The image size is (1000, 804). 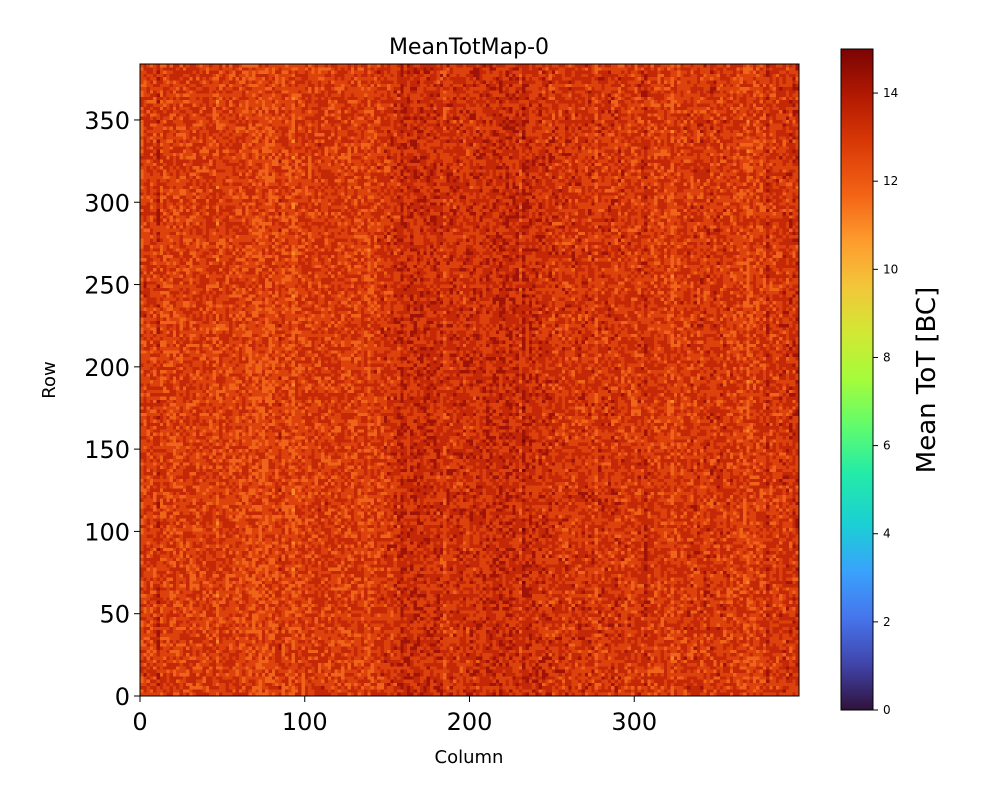 What do you see at coordinates (107, 532) in the screenshot?
I see `y-tick-label: 100` at bounding box center [107, 532].